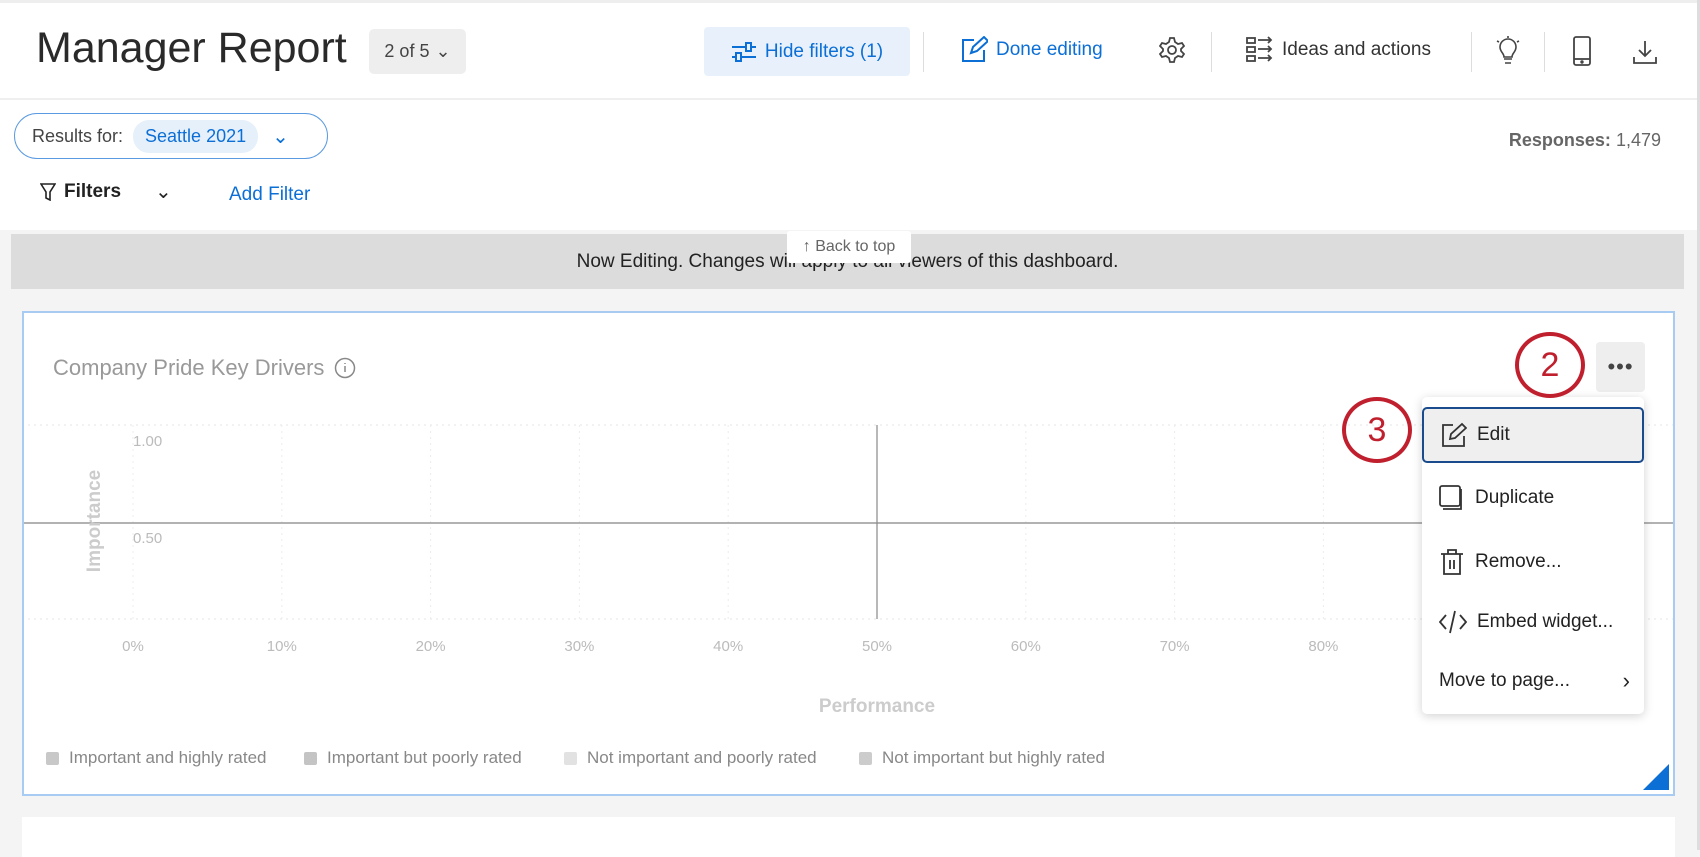 This screenshot has width=1700, height=857. What do you see at coordinates (994, 757) in the screenshot?
I see `legend-label: Not important but highly rated` at bounding box center [994, 757].